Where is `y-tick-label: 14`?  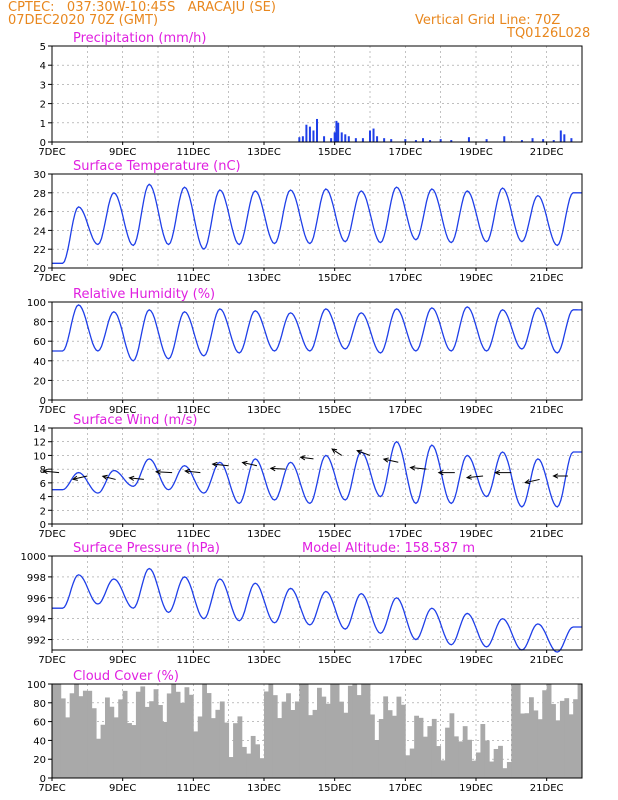
y-tick-label: 14 is located at coordinates (39, 429).